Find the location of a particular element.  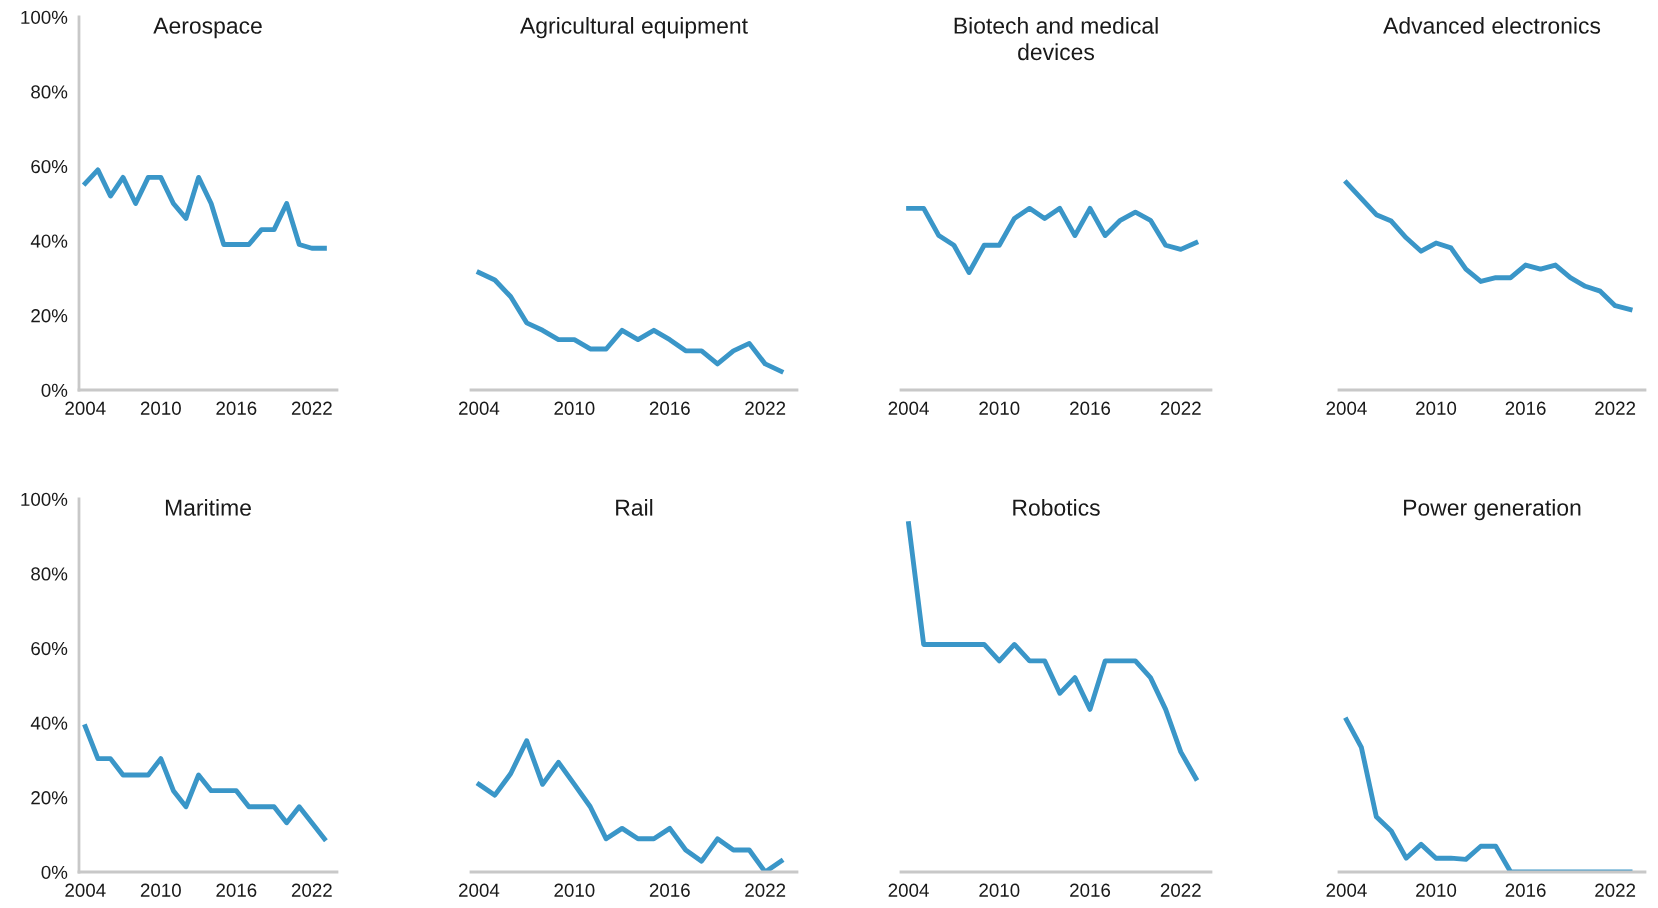

chart-title: Robotics is located at coordinates (1056, 507).